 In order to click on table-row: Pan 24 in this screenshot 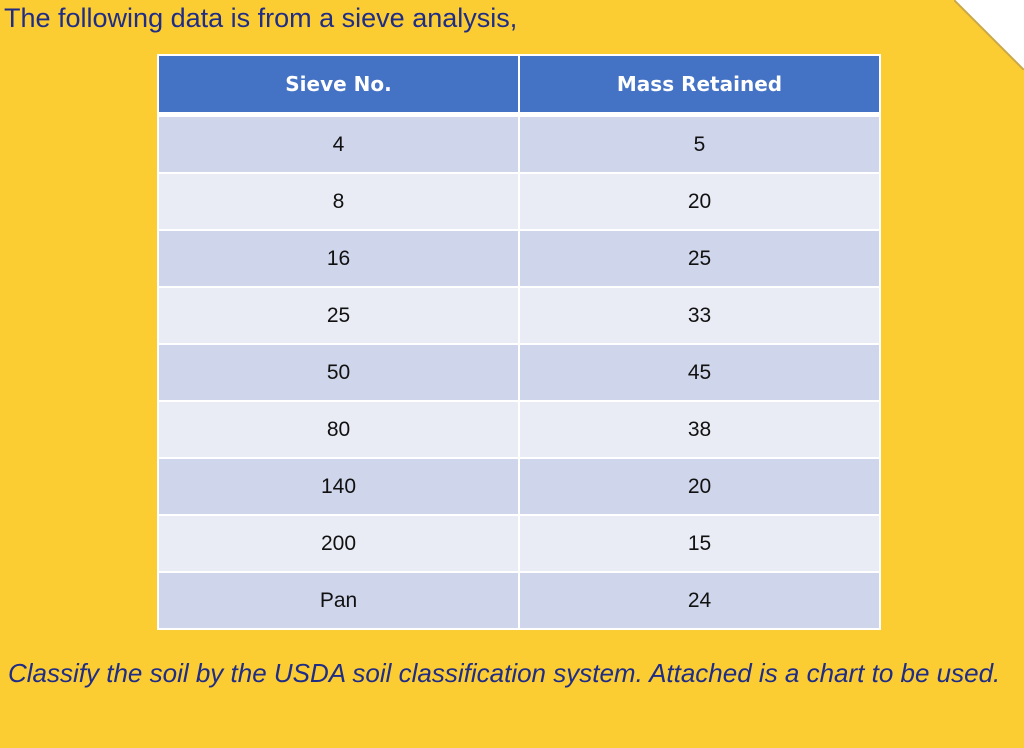, I will do `click(519, 600)`.